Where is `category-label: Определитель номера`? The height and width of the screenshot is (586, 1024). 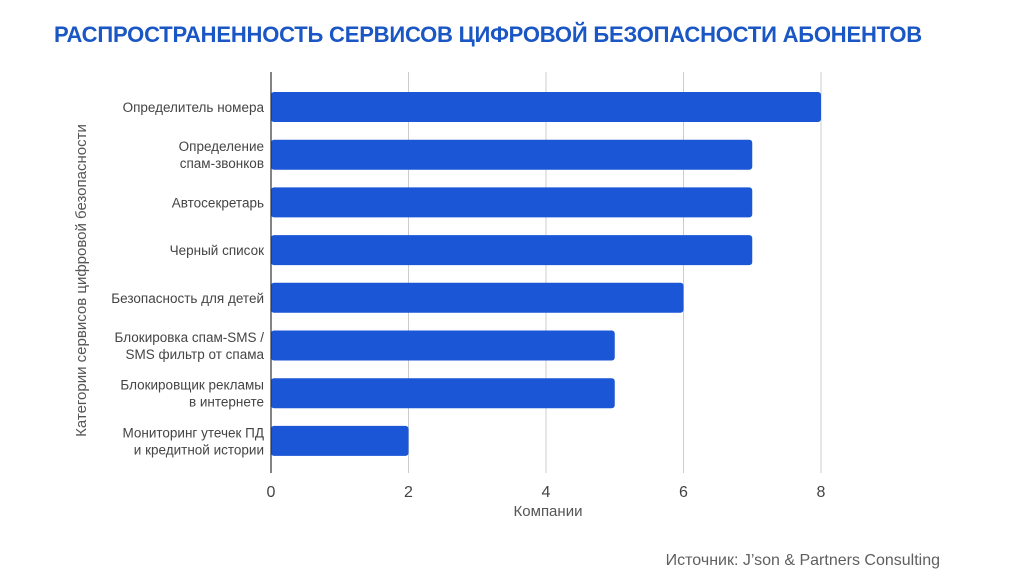
category-label: Определитель номера is located at coordinates (194, 107).